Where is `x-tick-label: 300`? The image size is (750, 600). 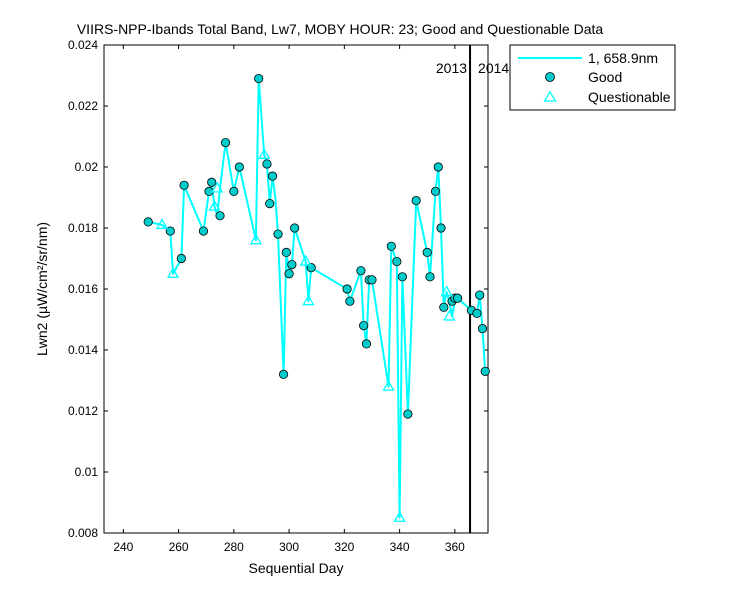
x-tick-label: 300 is located at coordinates (289, 547).